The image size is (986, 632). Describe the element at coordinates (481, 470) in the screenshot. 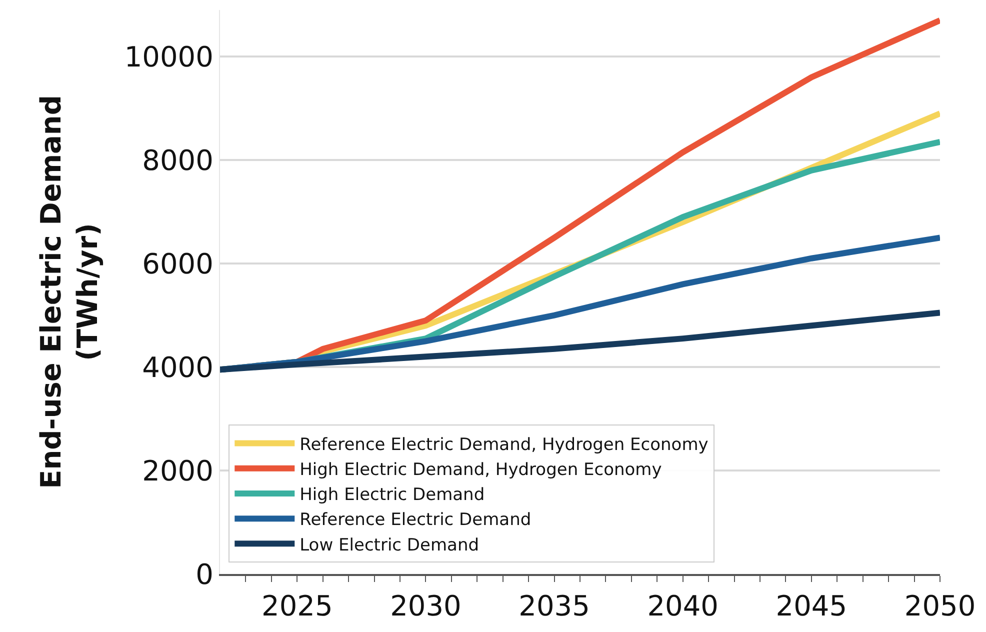

I see `legend-label: High Electric Demand, Hydrogen Economy` at that location.